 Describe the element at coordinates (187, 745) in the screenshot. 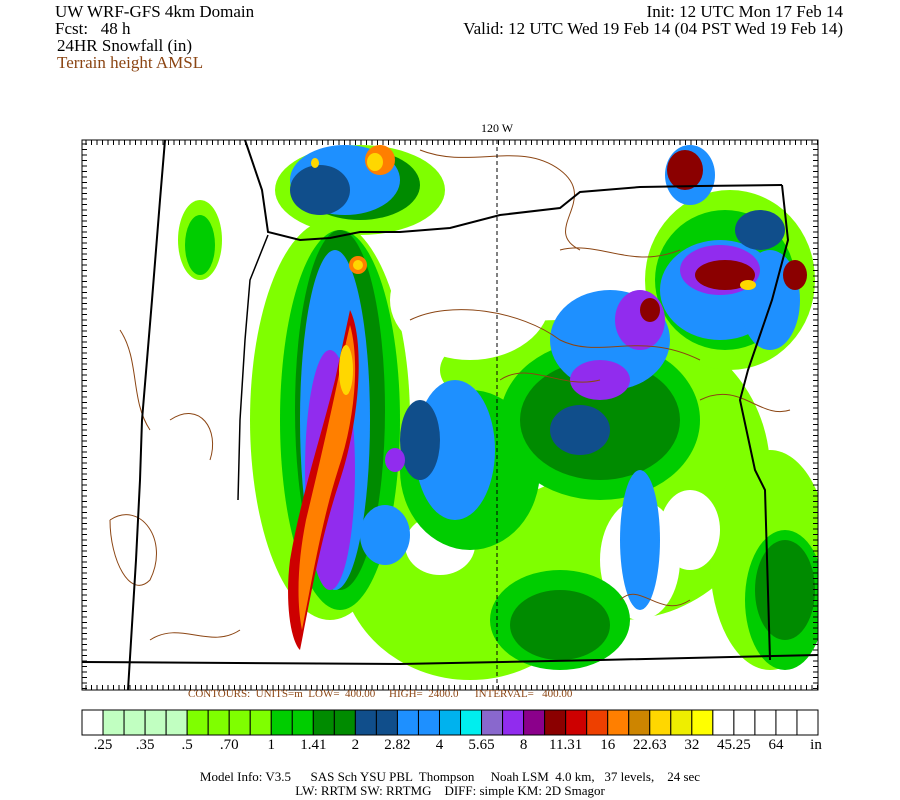

I see `colorbar-label: .5` at that location.